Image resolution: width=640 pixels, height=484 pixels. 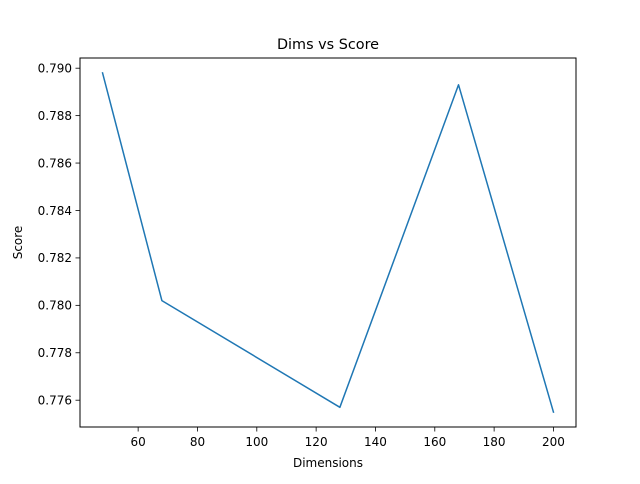 I want to click on x-tick-label: 120, so click(x=316, y=442).